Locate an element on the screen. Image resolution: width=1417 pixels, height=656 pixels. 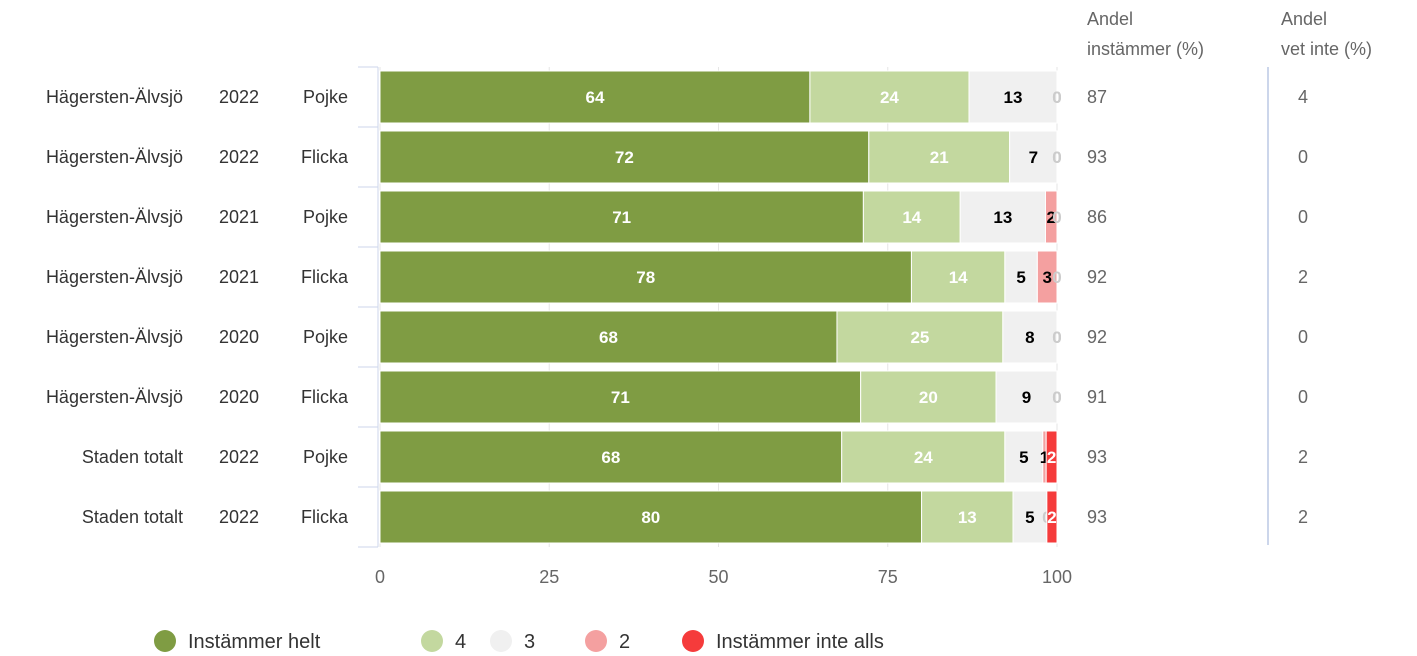
row-label-year: 2021 is located at coordinates (239, 217).